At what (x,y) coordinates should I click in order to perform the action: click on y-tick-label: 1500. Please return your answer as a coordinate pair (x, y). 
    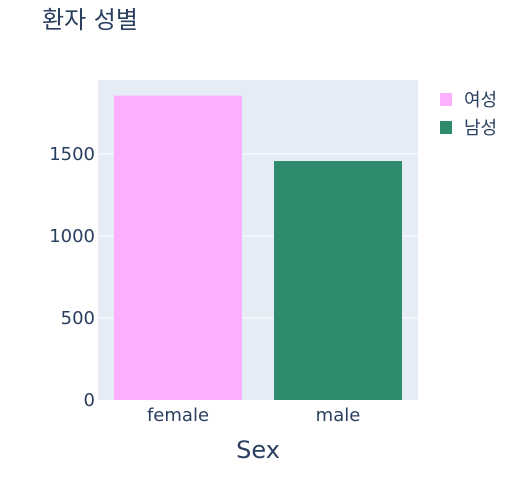
    Looking at the image, I should click on (72, 154).